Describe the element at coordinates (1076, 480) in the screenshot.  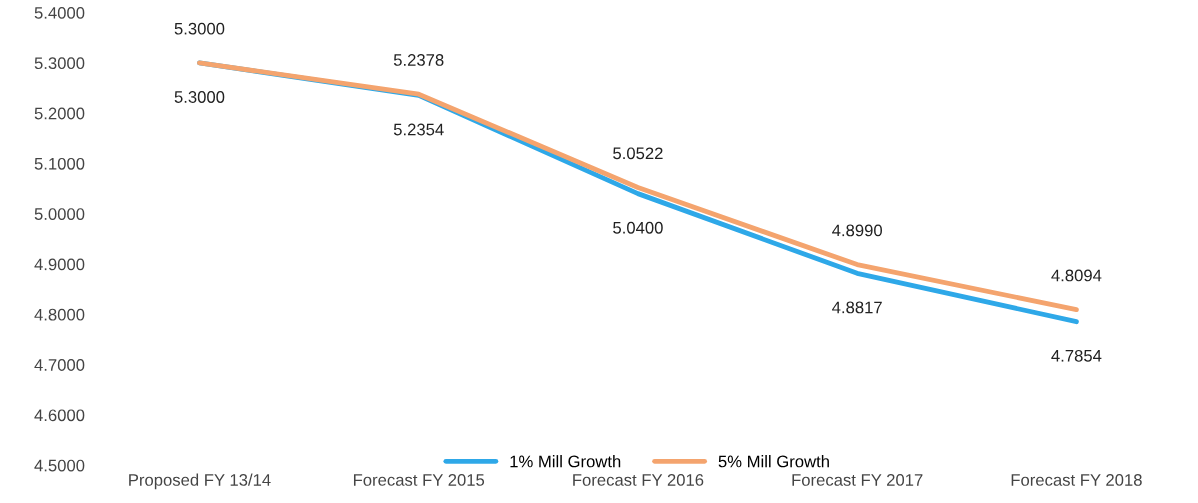
I see `x-tick-label: Forecast FY 2018` at that location.